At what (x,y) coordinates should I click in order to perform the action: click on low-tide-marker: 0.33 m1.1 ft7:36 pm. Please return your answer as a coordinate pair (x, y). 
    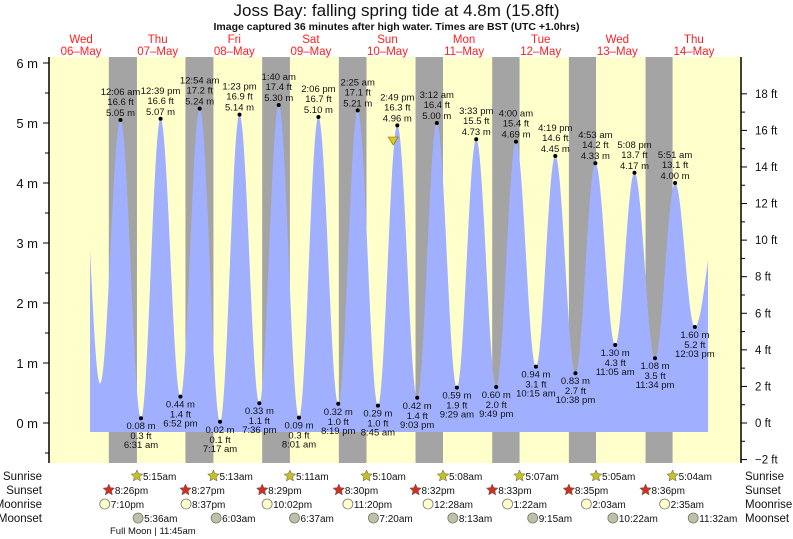
    Looking at the image, I should click on (259, 418).